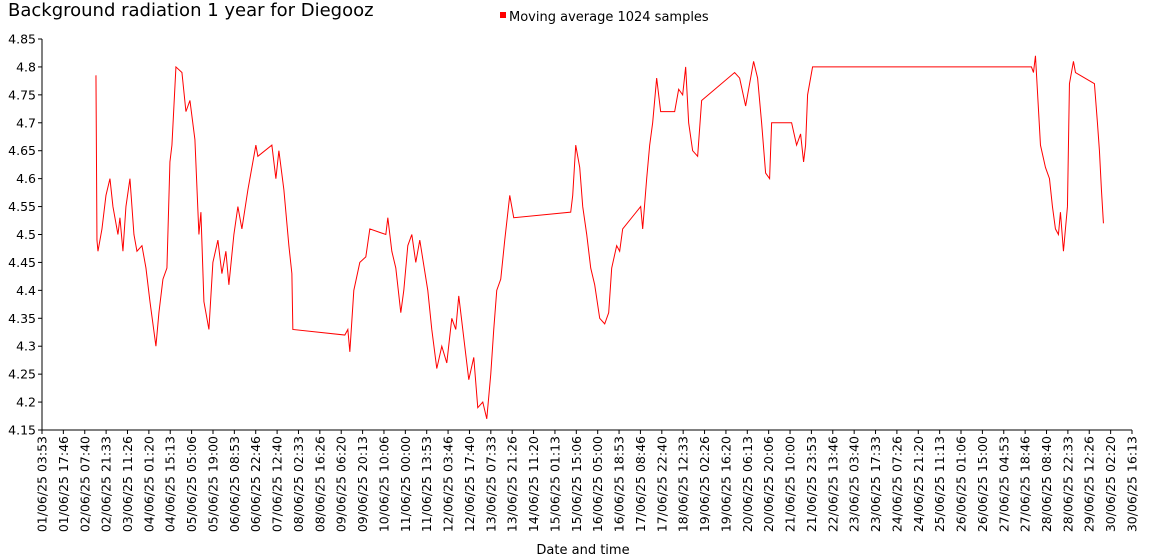 This screenshot has height=560, width=1150. What do you see at coordinates (22, 430) in the screenshot?
I see `y-tick-label: 4.15` at bounding box center [22, 430].